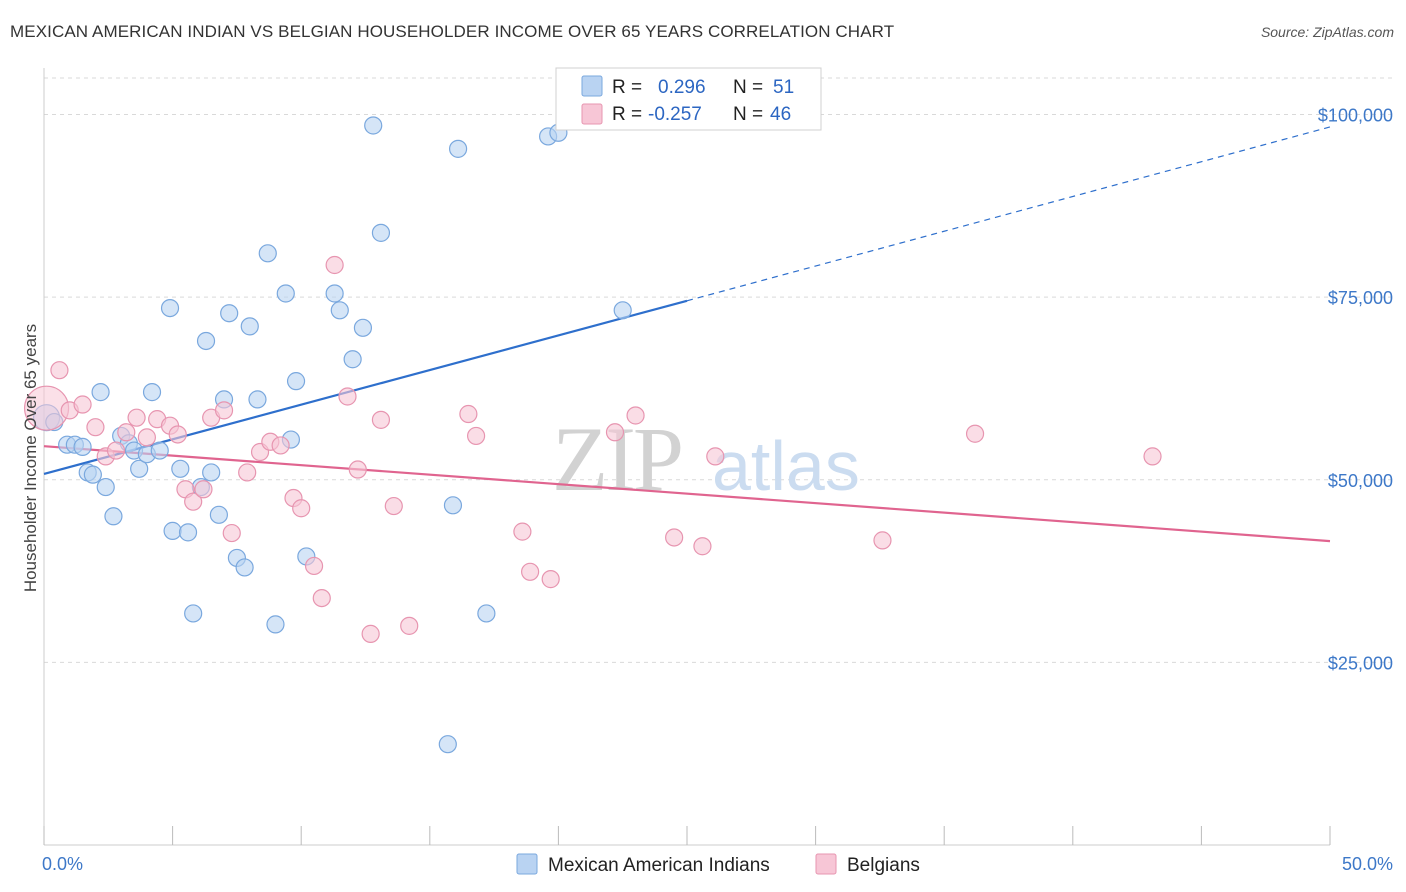 The width and height of the screenshot is (1406, 892). I want to click on legend-r-label-2: R =, so click(627, 114).